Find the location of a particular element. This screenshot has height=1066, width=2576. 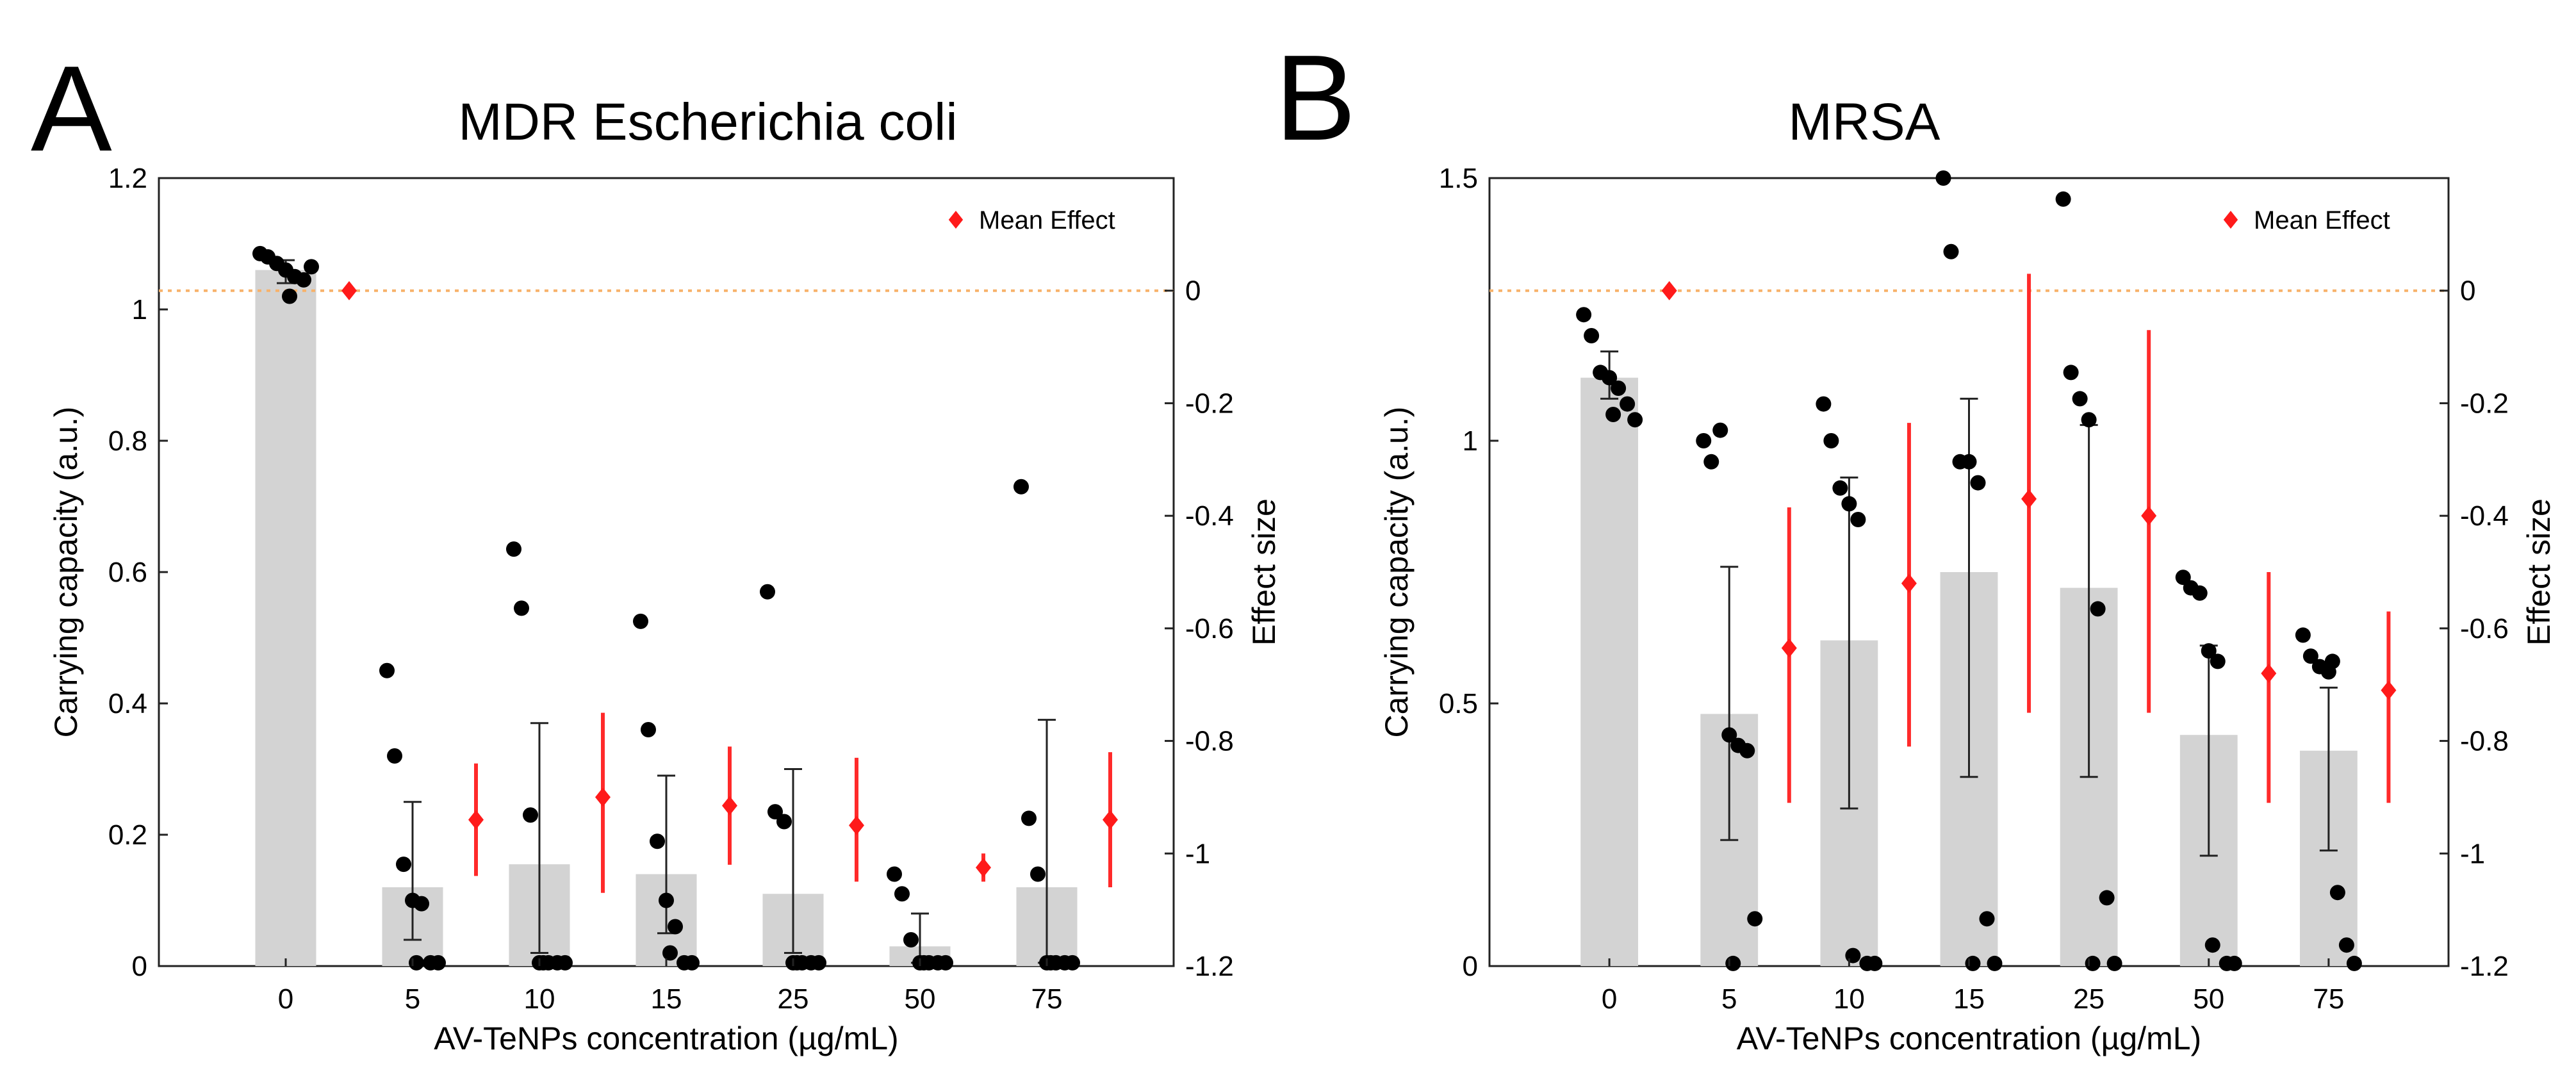

y-tick-label: 0.4 is located at coordinates (127, 704).